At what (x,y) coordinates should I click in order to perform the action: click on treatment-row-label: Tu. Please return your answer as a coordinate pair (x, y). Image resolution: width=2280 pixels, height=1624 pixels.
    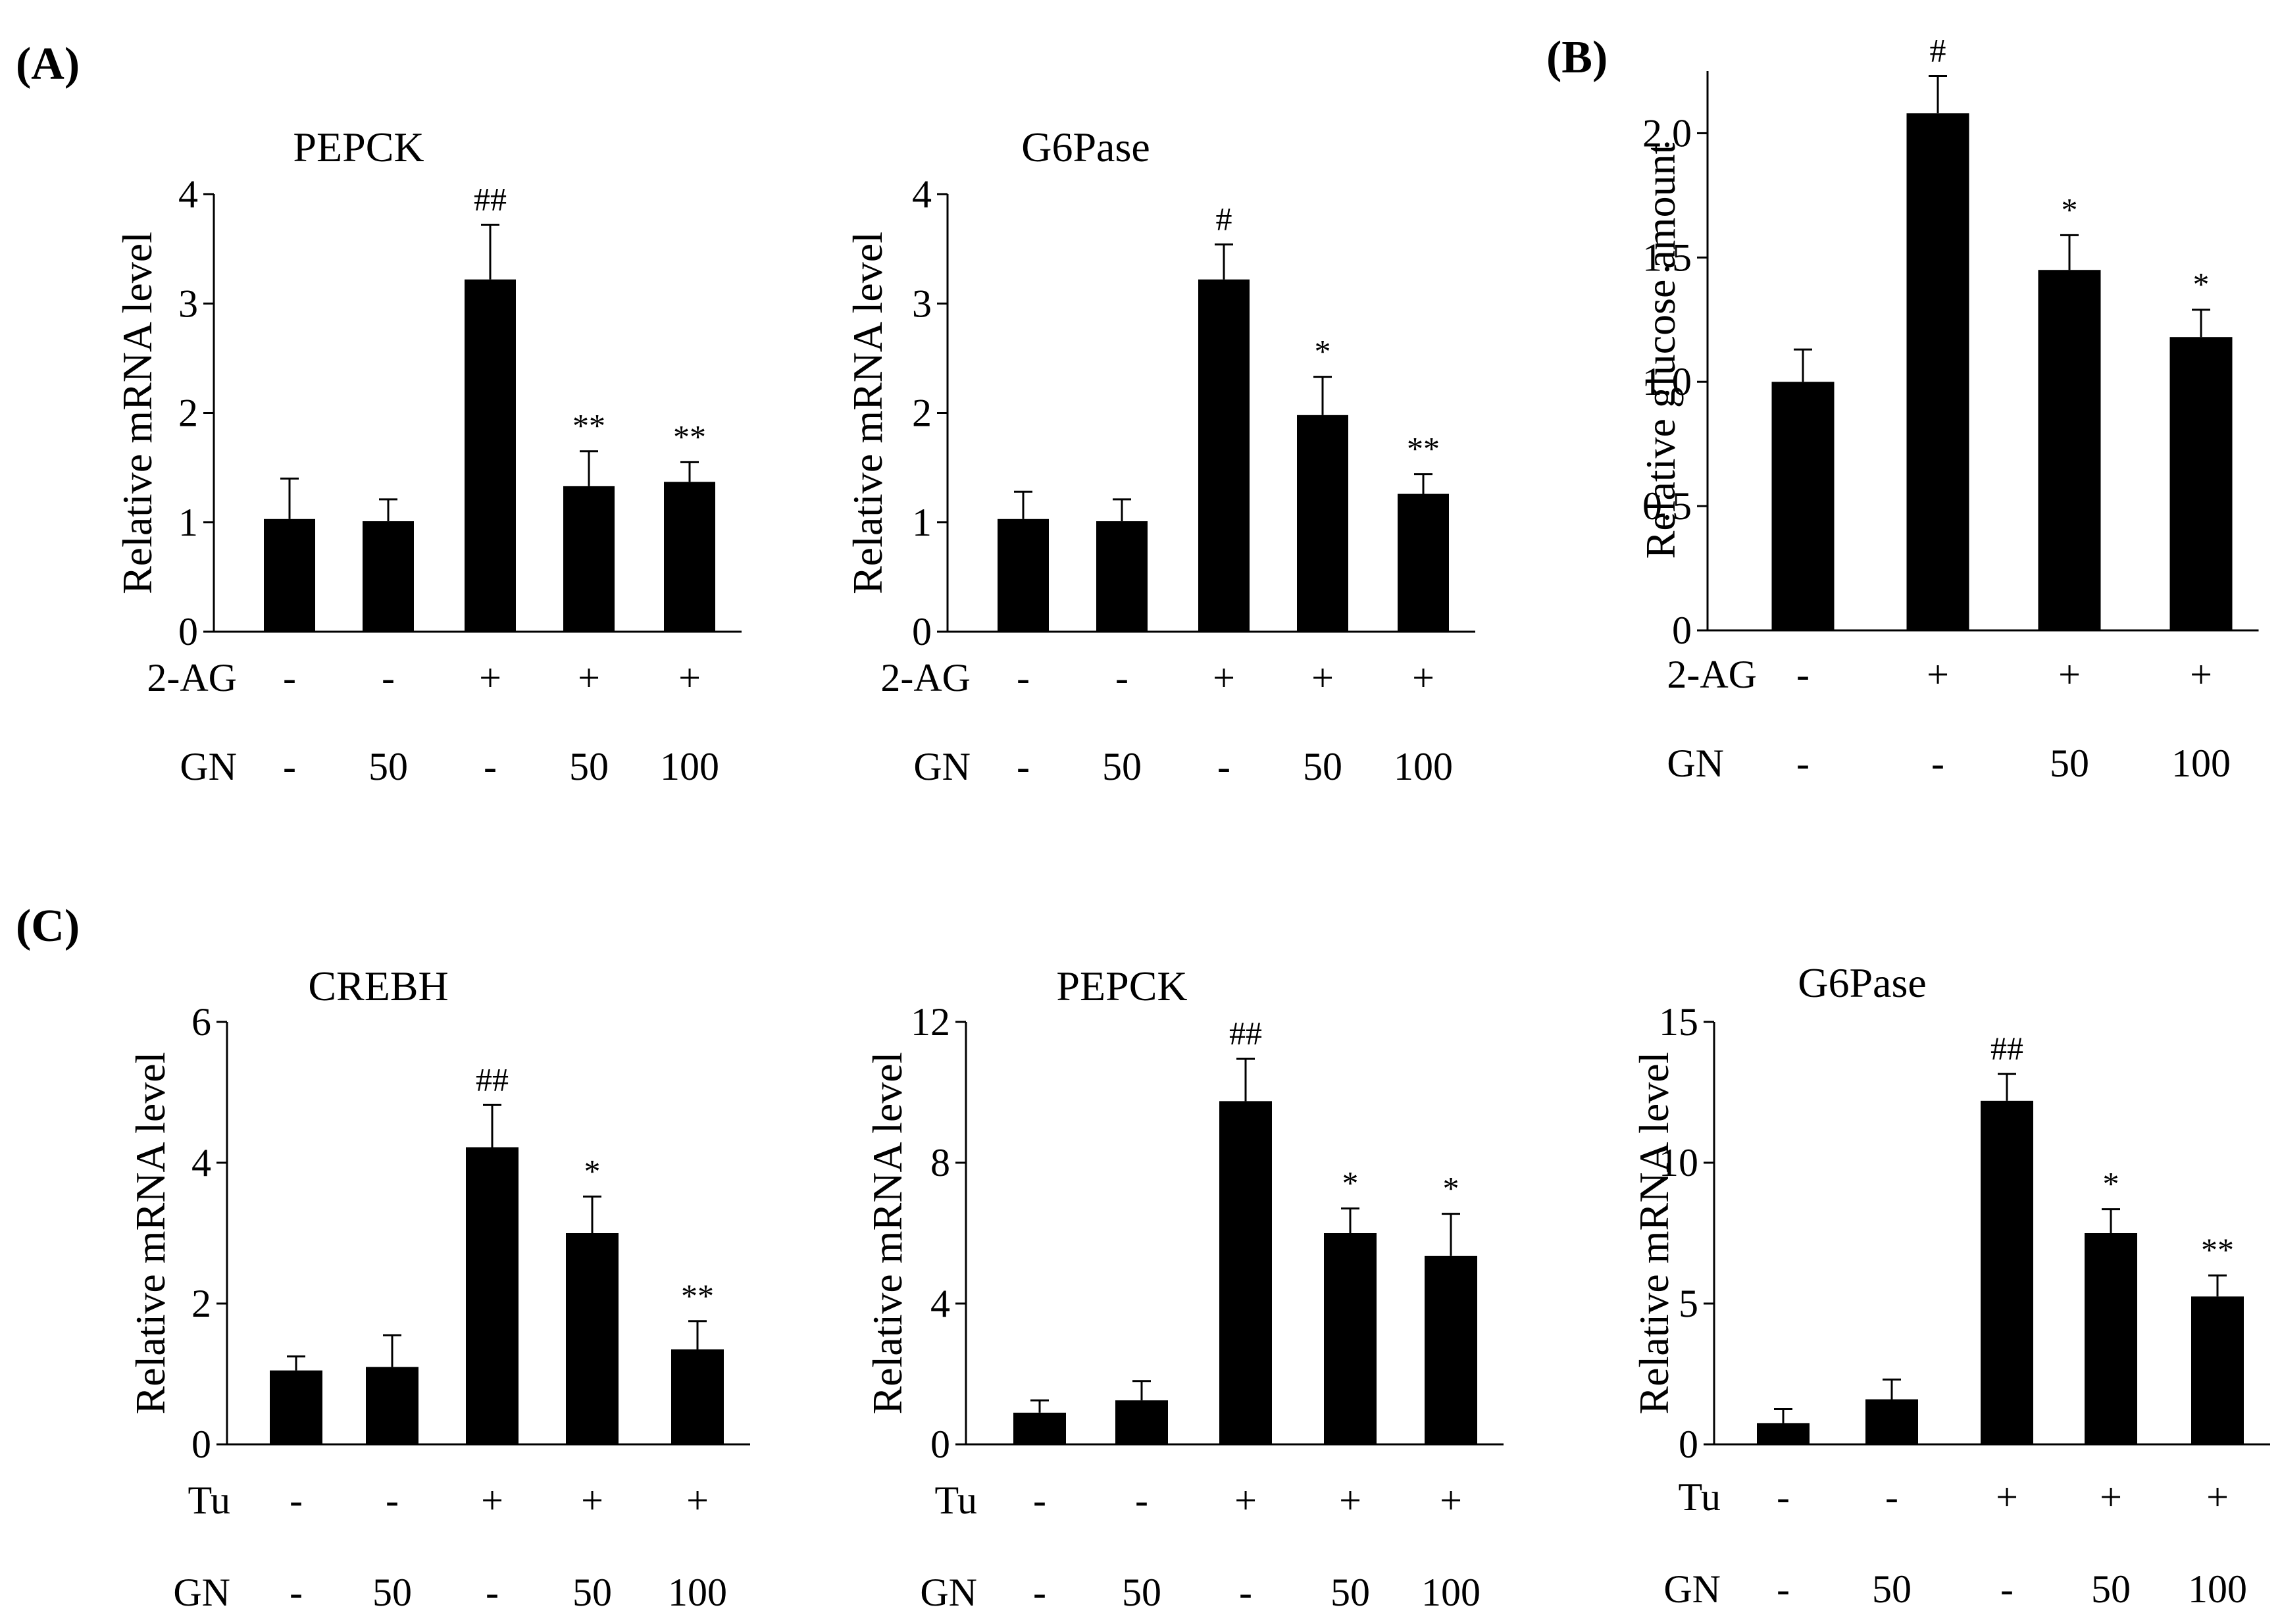
    Looking at the image, I should click on (956, 1501).